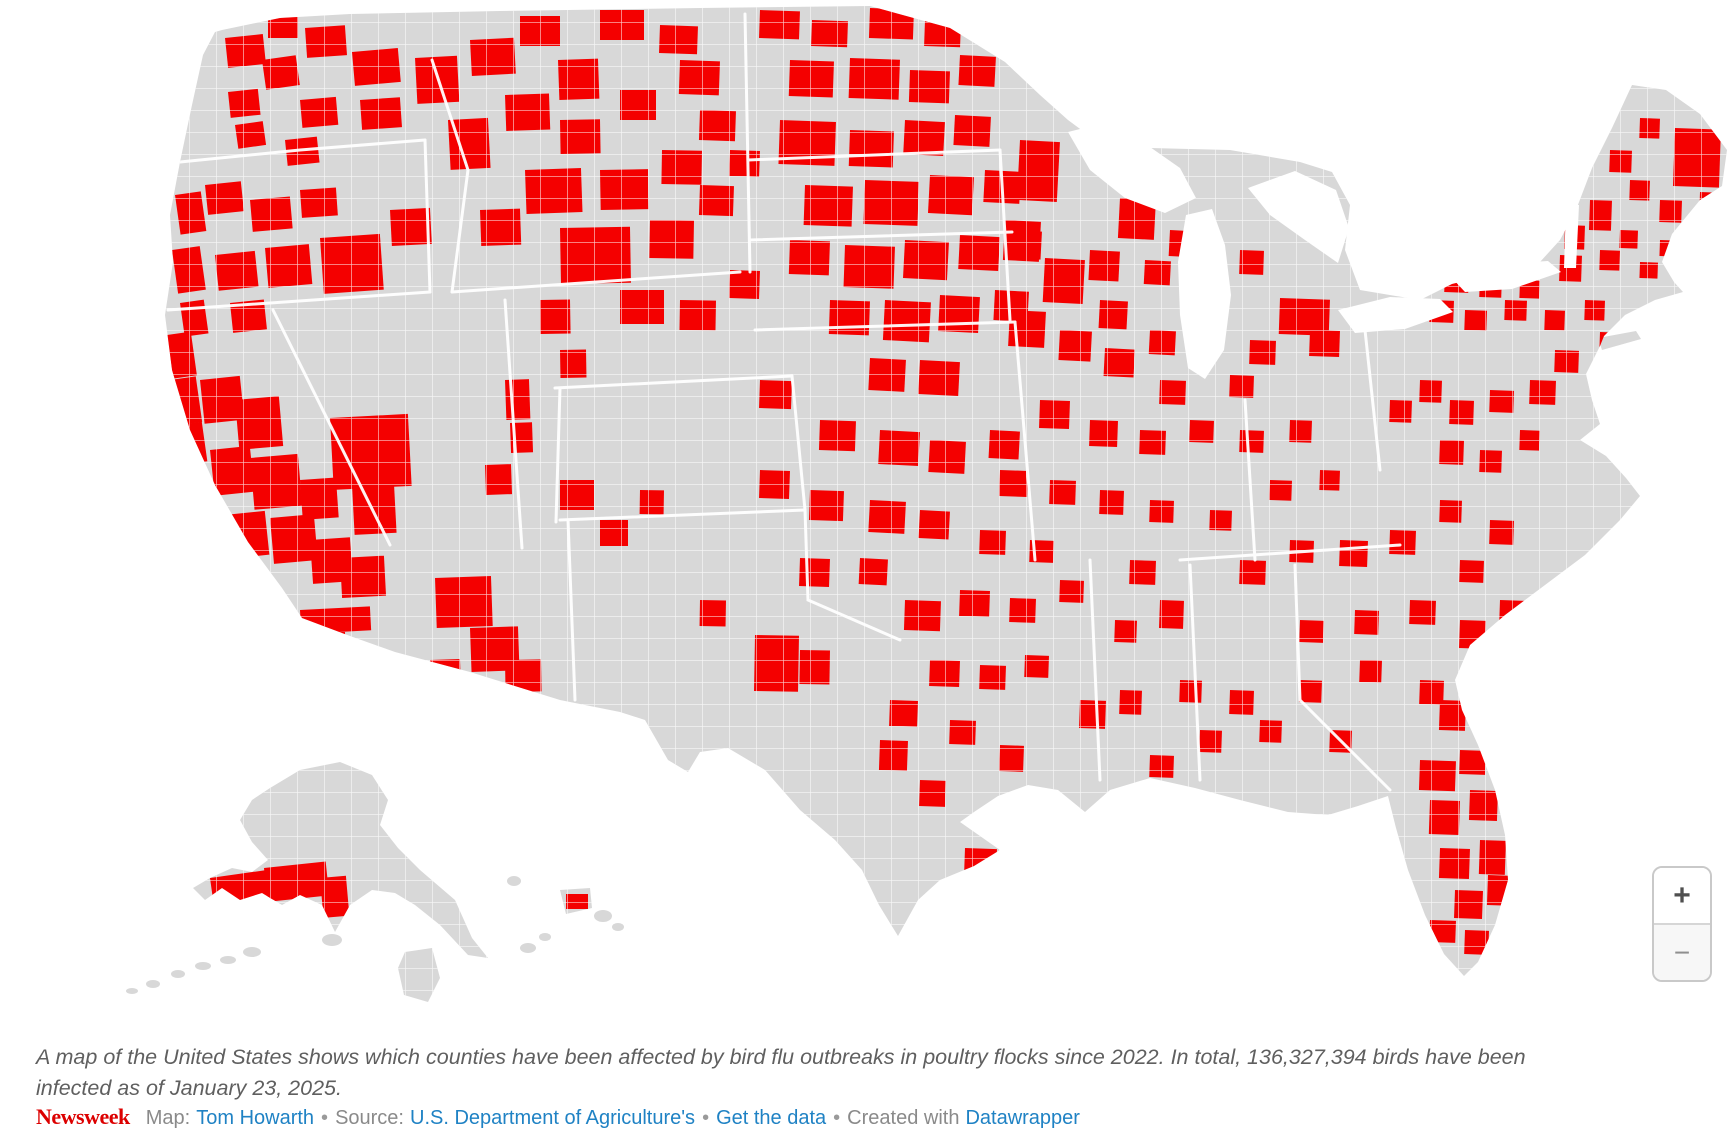  I want to click on lake-ontario, so click(1506, 276).